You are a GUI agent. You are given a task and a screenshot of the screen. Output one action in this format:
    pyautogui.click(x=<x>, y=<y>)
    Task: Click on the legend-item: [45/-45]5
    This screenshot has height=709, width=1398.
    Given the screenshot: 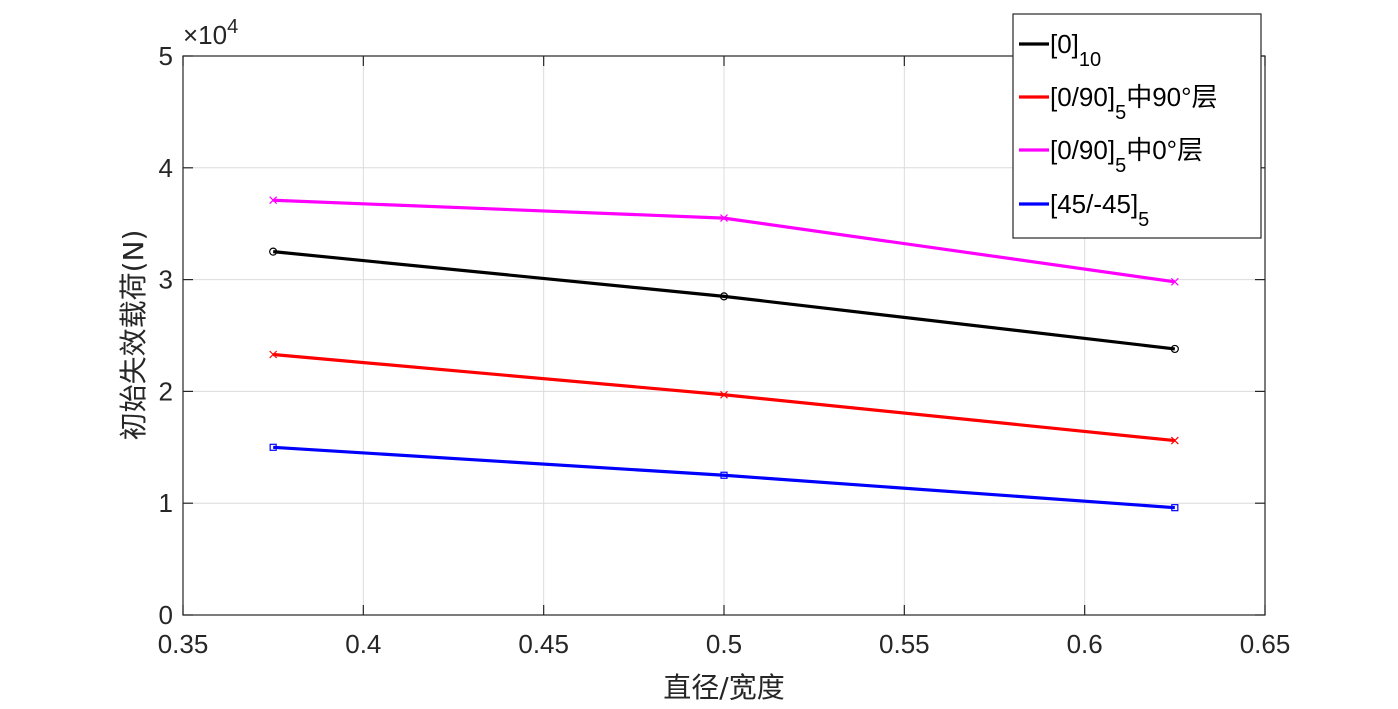 What is the action you would take?
    pyautogui.click(x=1084, y=210)
    